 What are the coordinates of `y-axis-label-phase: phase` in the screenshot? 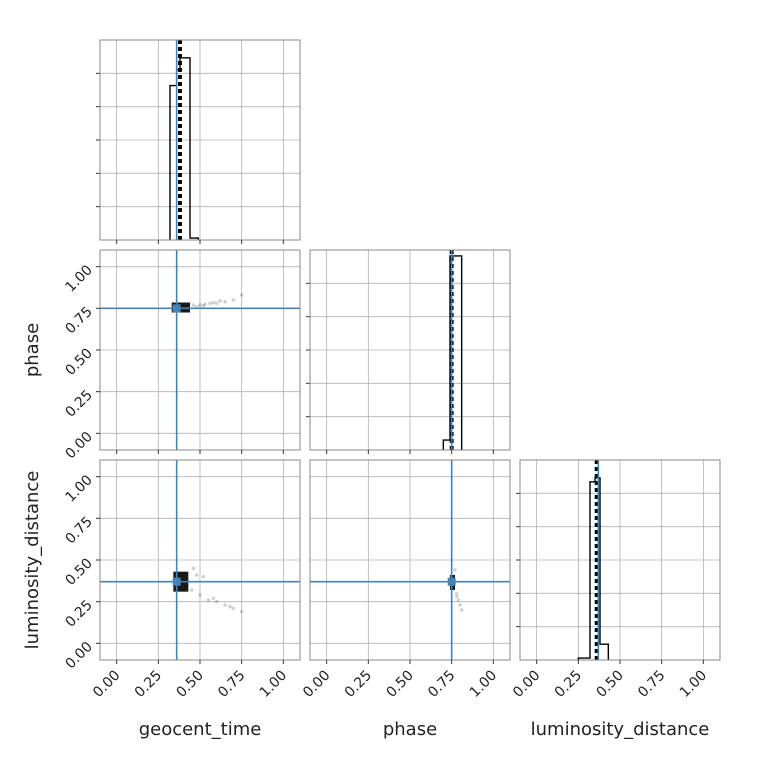 It's located at (32, 350).